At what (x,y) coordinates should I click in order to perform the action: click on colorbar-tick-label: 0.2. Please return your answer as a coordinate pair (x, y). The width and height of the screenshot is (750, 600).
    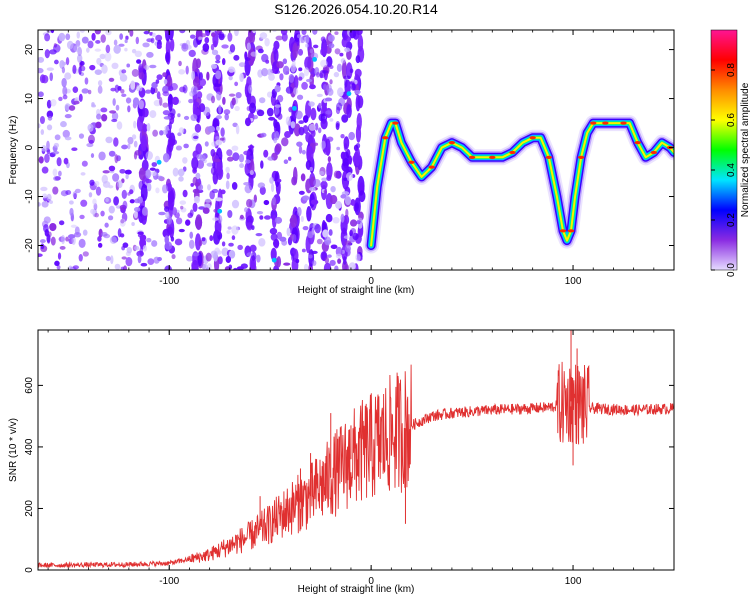
    Looking at the image, I should click on (731, 220).